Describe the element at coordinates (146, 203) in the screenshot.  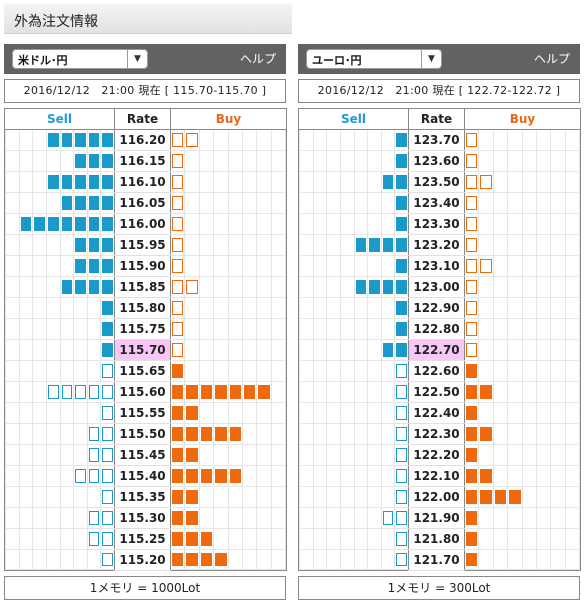
I see `table-row: 116.05` at that location.